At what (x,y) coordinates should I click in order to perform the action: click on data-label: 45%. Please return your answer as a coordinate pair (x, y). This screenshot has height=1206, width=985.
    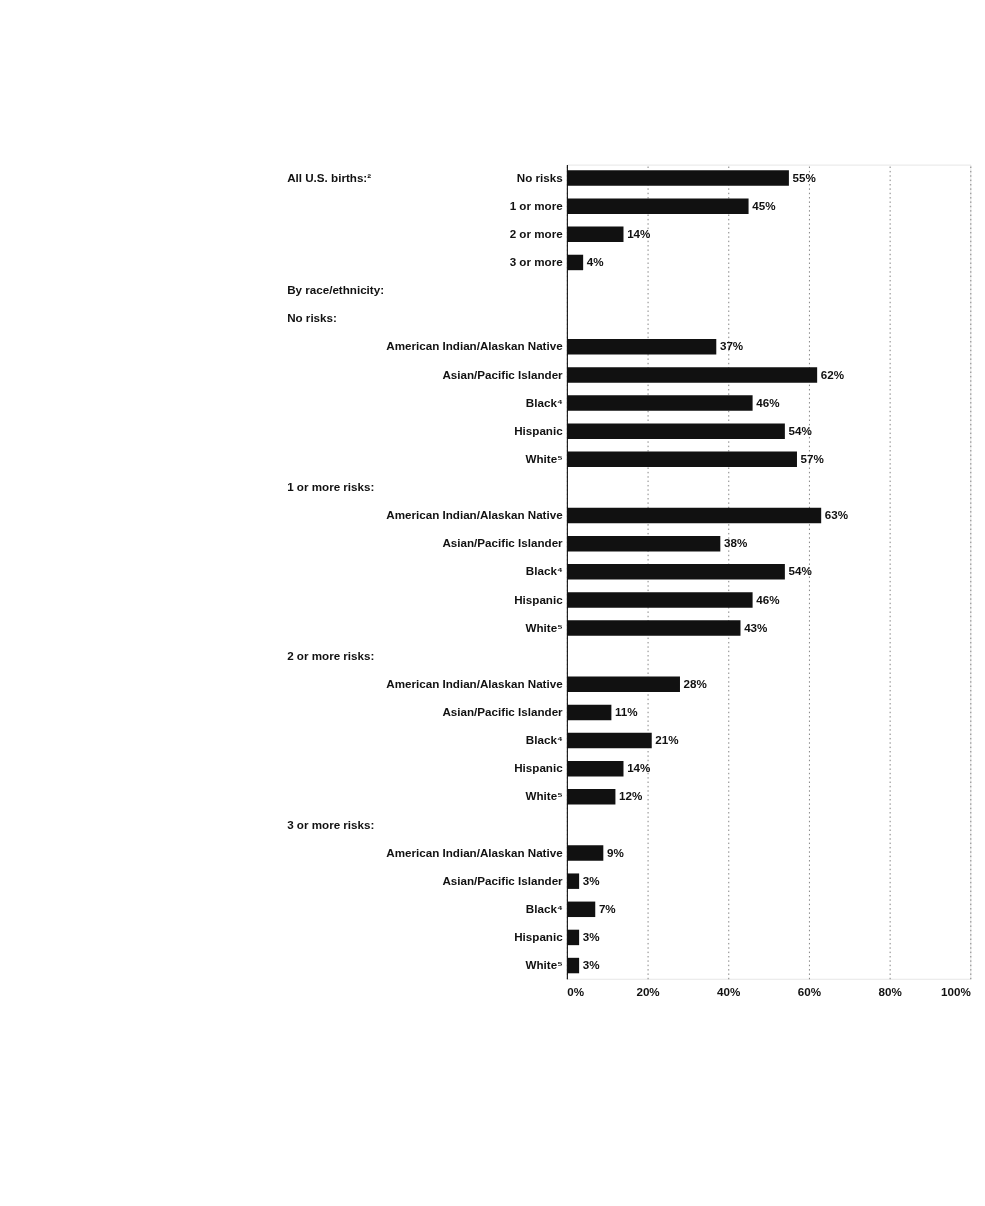
    Looking at the image, I should click on (764, 205).